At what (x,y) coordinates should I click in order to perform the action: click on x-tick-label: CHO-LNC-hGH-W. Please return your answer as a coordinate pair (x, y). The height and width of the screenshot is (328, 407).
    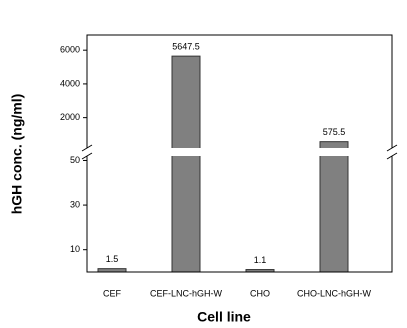
    Looking at the image, I should click on (334, 293).